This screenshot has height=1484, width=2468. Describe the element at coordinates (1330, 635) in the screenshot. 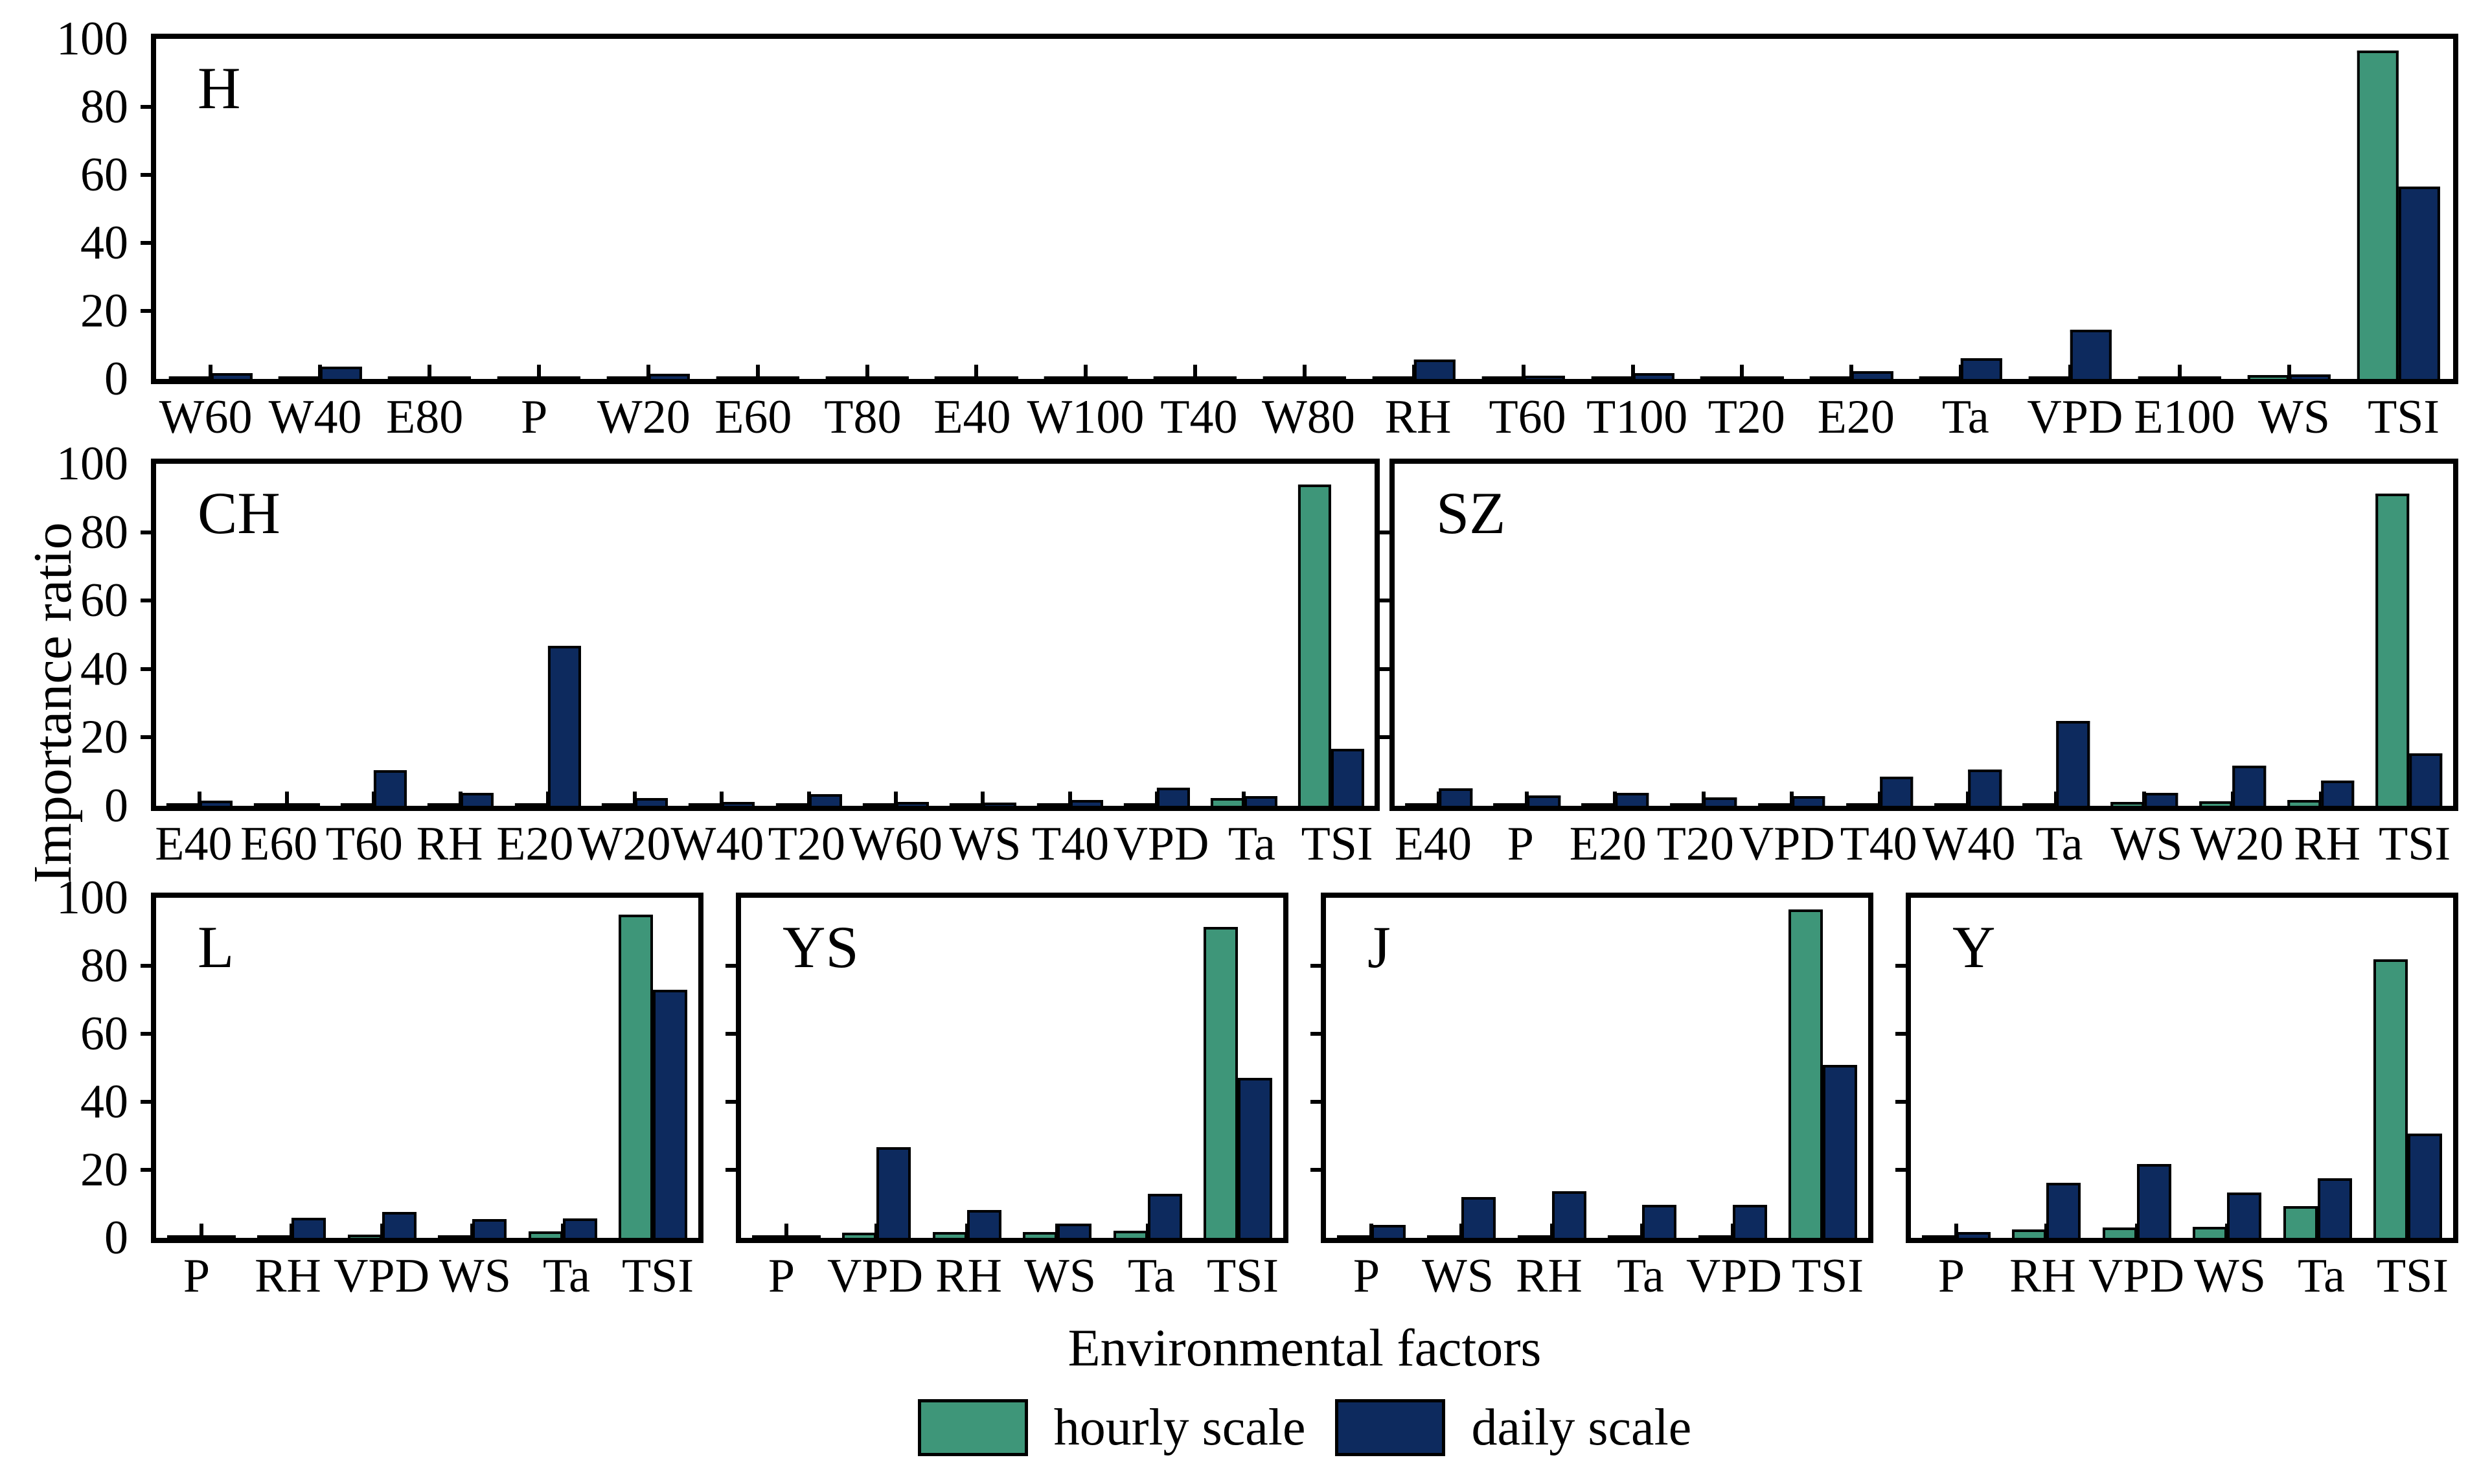

I see `bar-pair-TSI` at that location.